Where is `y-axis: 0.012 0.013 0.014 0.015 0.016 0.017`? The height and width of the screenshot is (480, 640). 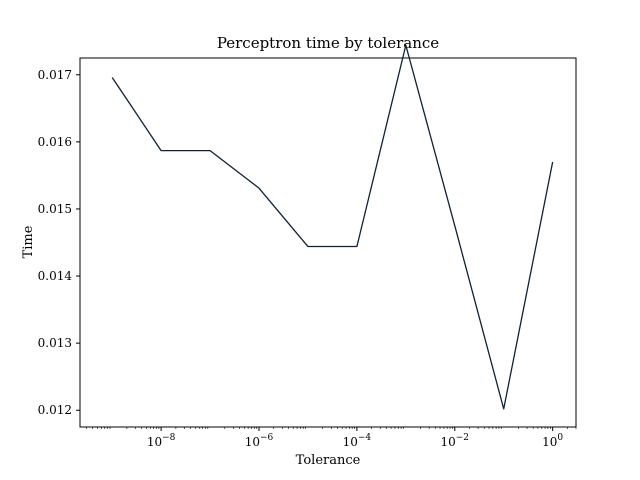 y-axis: 0.012 0.013 0.014 0.015 0.016 0.017 is located at coordinates (59, 242).